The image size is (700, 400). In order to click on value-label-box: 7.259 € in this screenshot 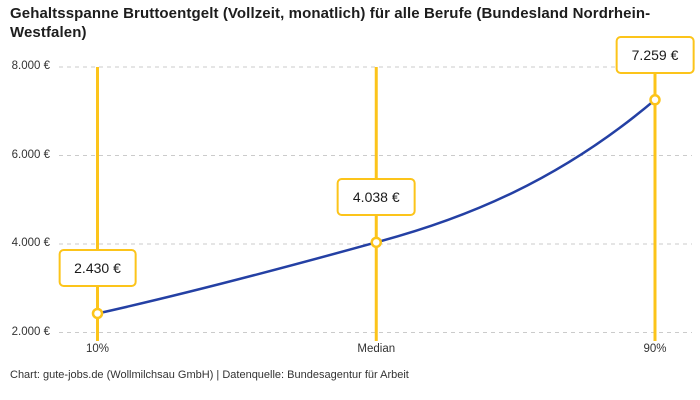, I will do `click(655, 54)`.